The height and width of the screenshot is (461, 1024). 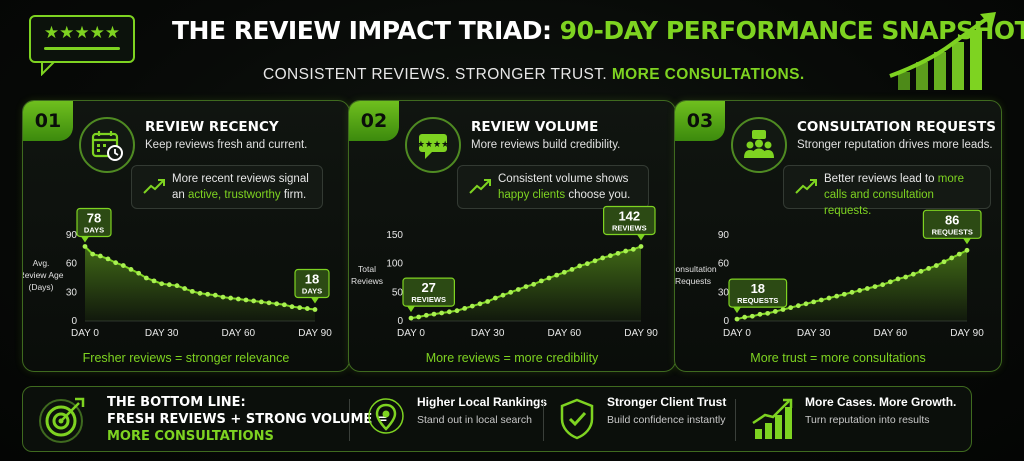 What do you see at coordinates (696, 269) in the screenshot?
I see `y-axis-label: Consultation` at bounding box center [696, 269].